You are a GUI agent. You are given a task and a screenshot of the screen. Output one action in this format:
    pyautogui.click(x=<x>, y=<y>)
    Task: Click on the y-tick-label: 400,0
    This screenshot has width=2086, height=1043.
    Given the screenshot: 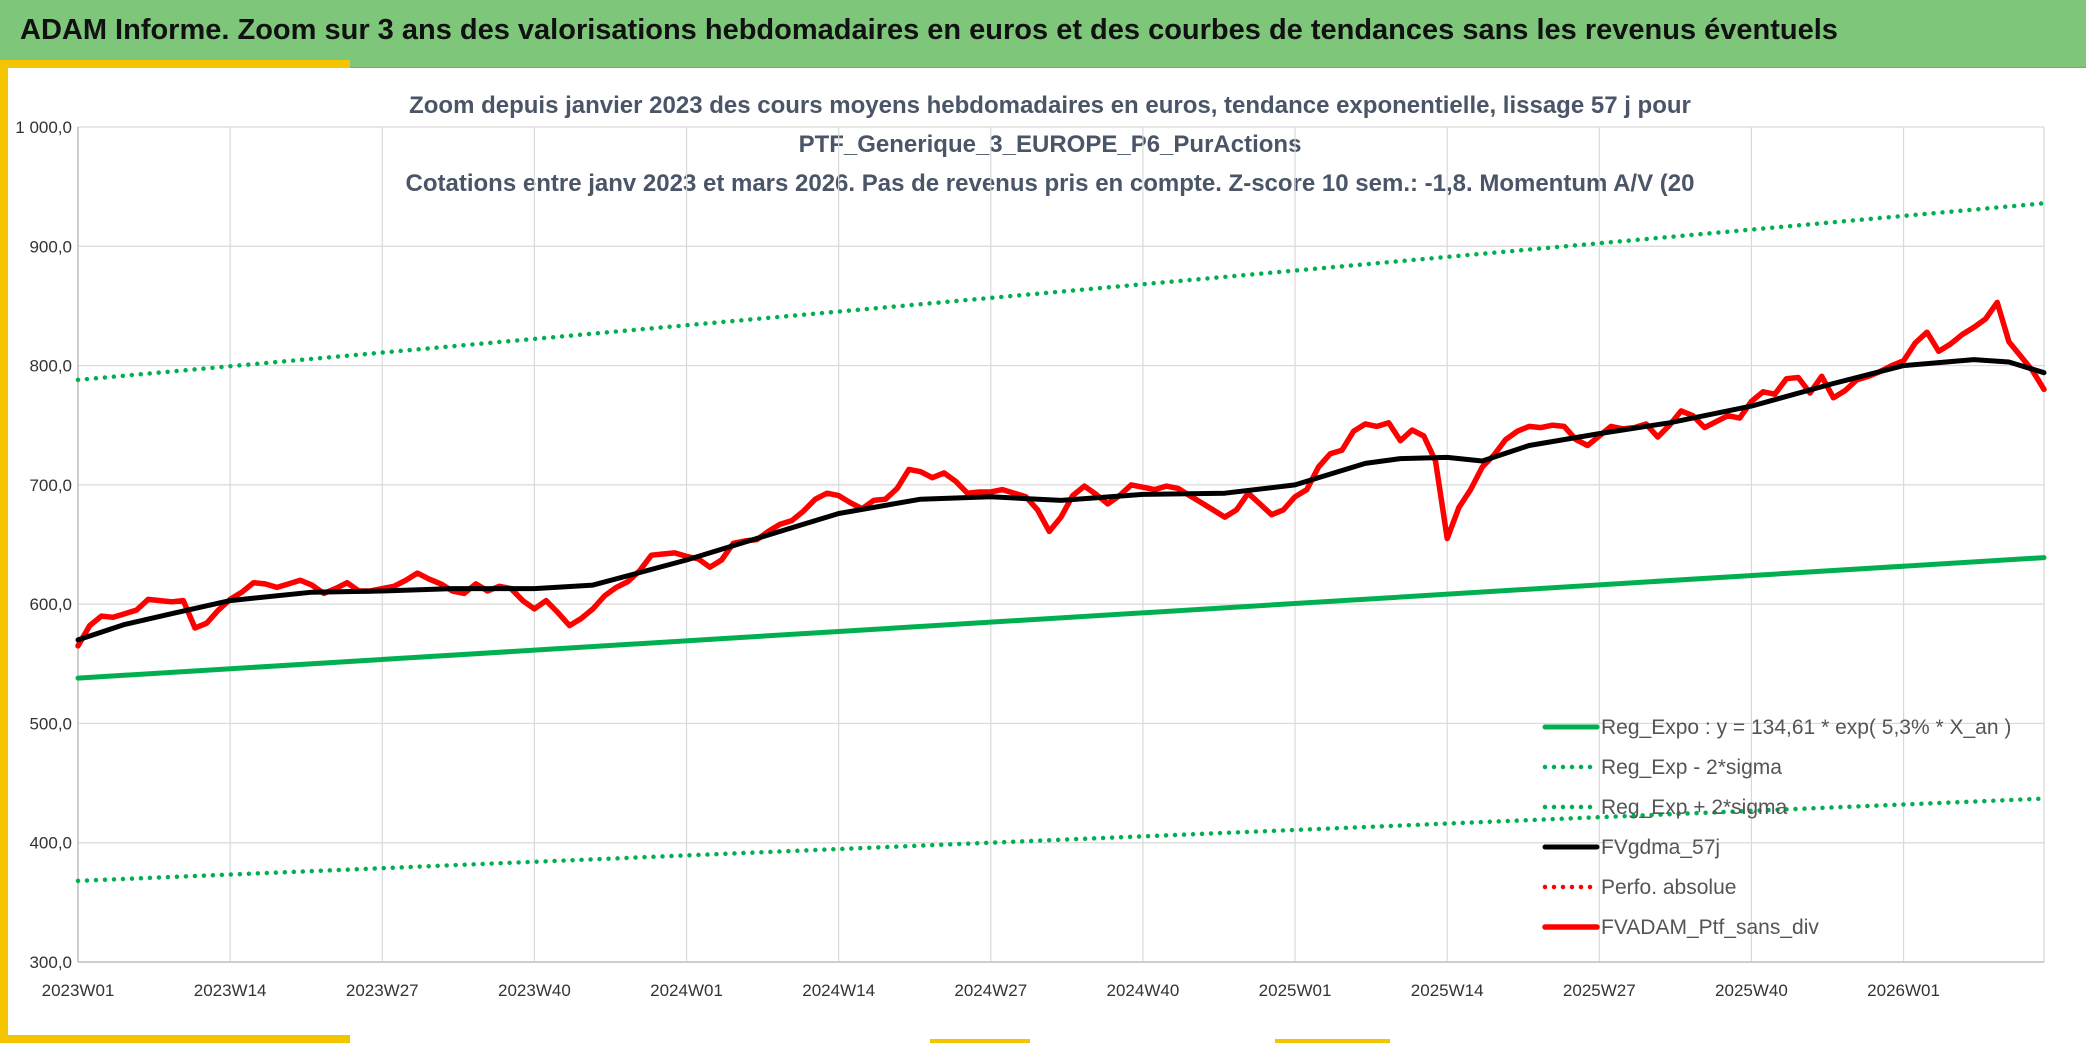 What is the action you would take?
    pyautogui.click(x=50, y=843)
    